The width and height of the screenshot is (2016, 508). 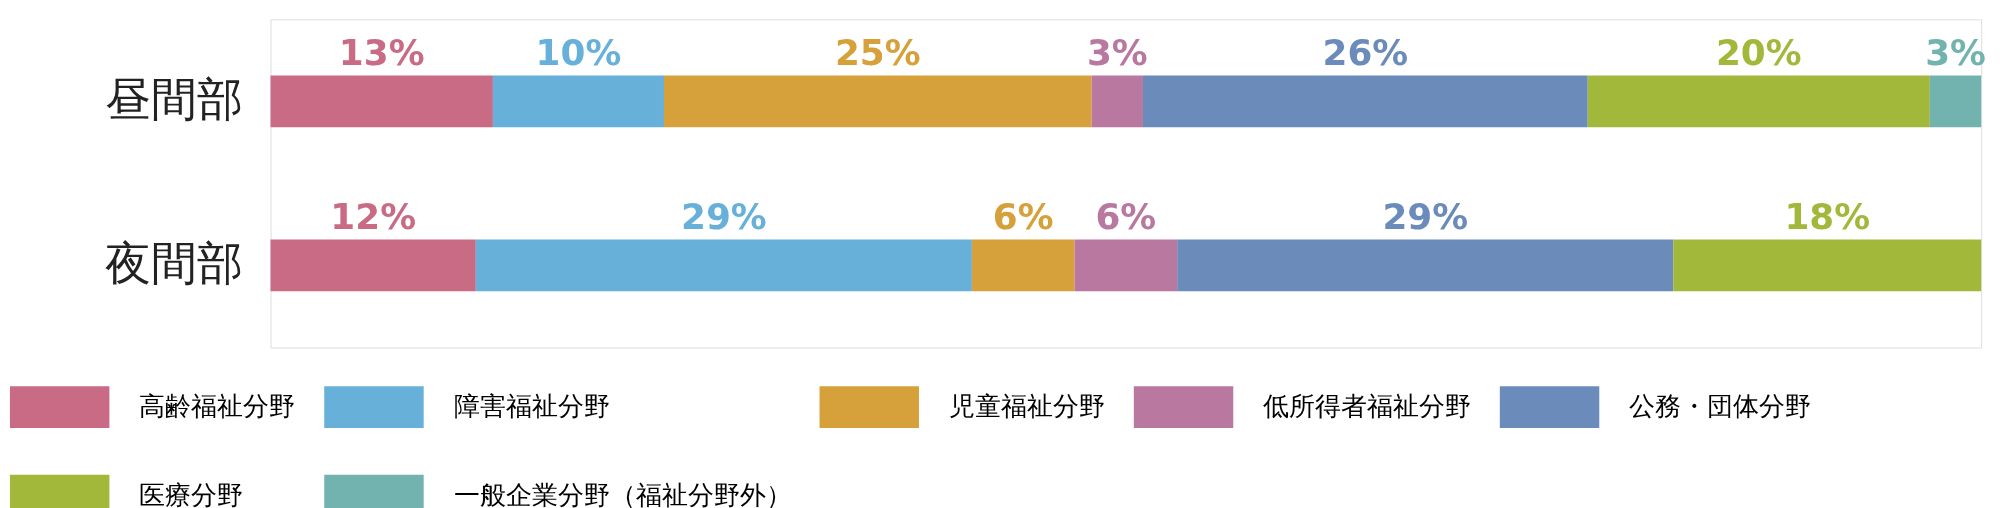 What do you see at coordinates (531, 406) in the screenshot?
I see `legend-label: 障害福祉分野` at bounding box center [531, 406].